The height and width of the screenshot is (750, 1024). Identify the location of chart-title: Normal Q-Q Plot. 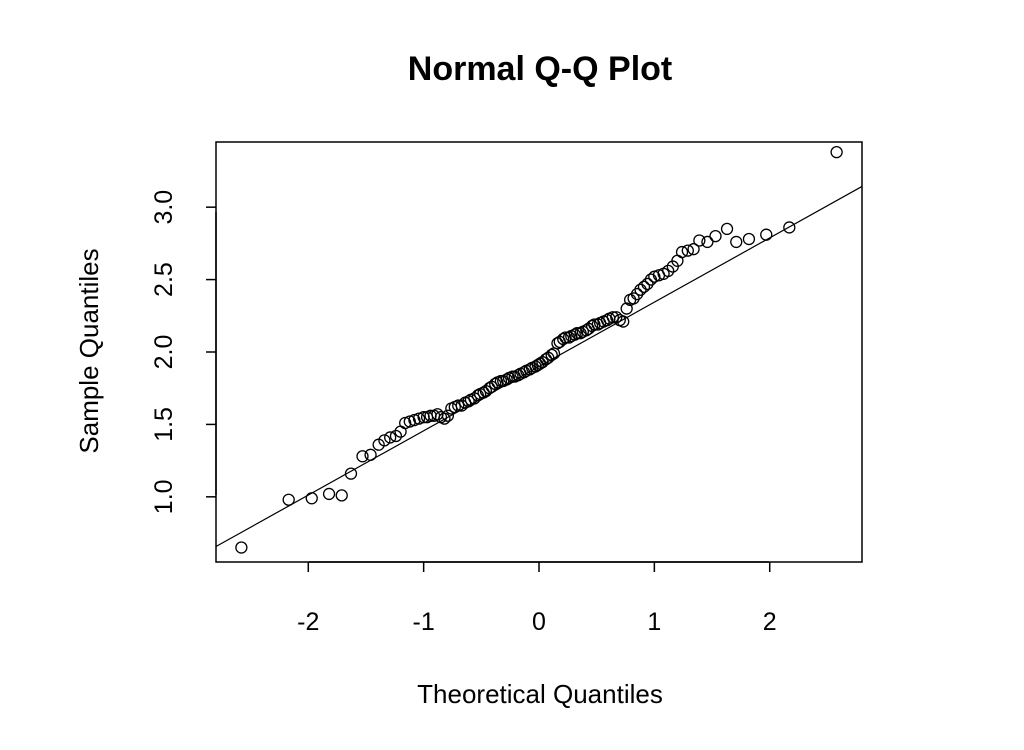
(540, 69).